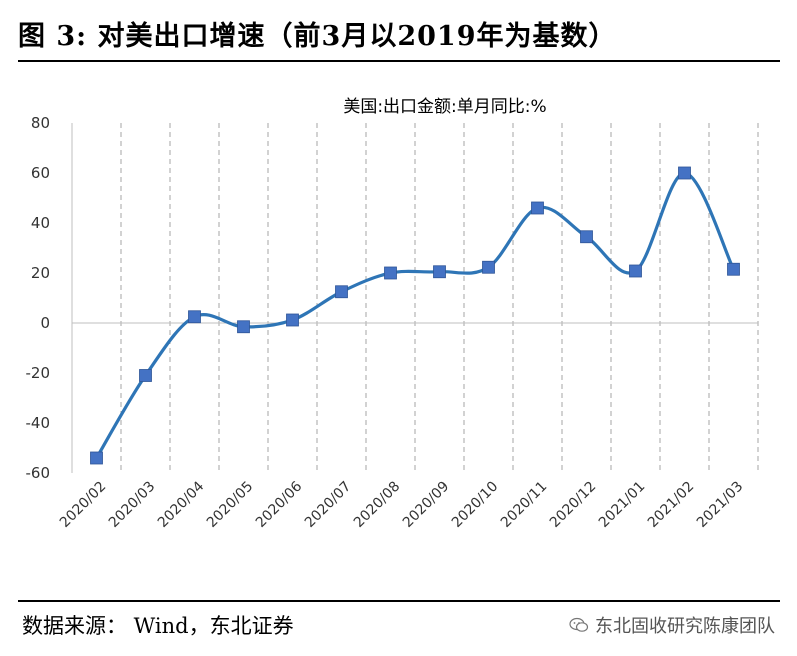 This screenshot has height=656, width=797. Describe the element at coordinates (328, 505) in the screenshot. I see `x-tick-label: 2020/07` at that location.